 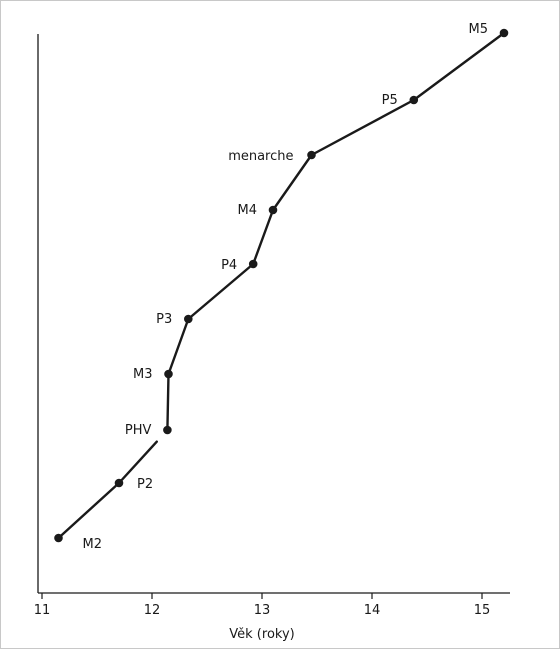 I want to click on x-tick-labels: 11 12 13 14 15, so click(x=262, y=610).